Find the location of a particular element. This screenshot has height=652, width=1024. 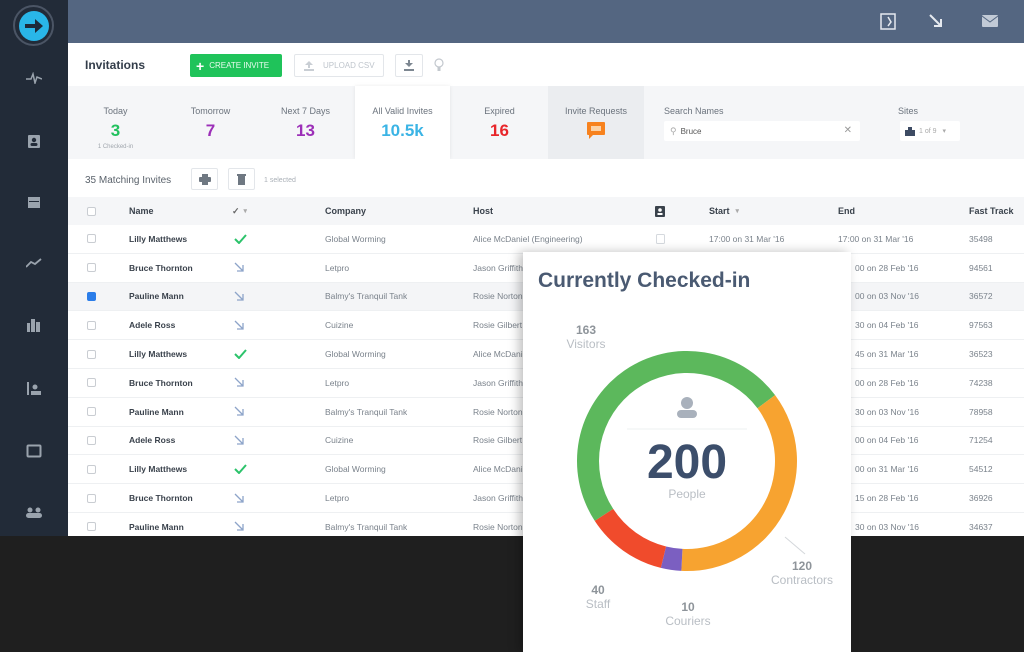

column-fast-track: Fast Track is located at coordinates (991, 211).